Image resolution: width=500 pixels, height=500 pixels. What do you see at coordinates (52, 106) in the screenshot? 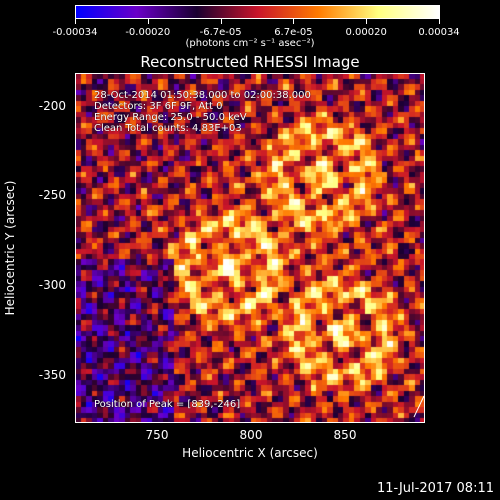
I see `y-tick-label: -200` at bounding box center [52, 106].